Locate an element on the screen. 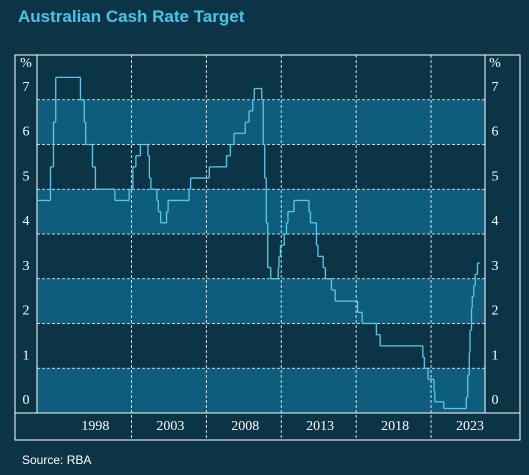 The image size is (529, 475). y-unit-right: % is located at coordinates (495, 63).